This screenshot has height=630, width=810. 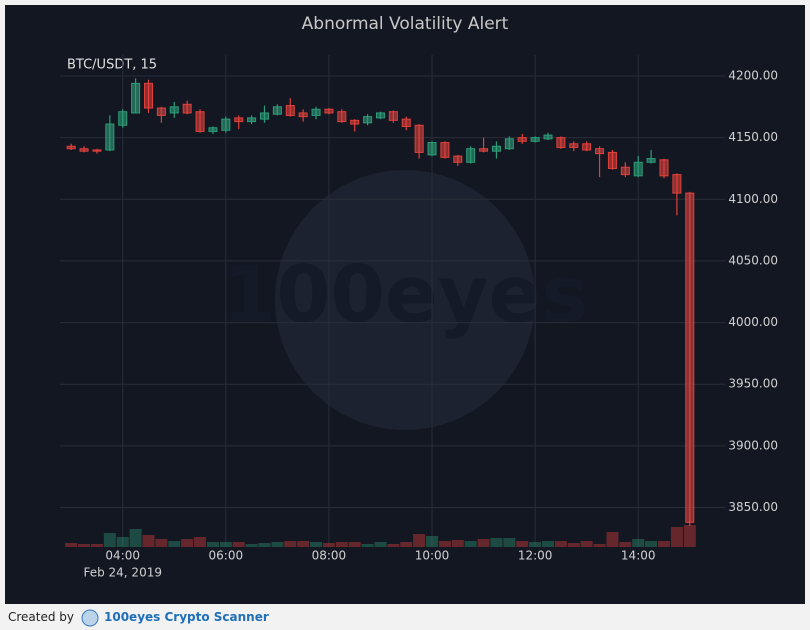 What do you see at coordinates (432, 556) in the screenshot?
I see `x-tick-label: 10:00` at bounding box center [432, 556].